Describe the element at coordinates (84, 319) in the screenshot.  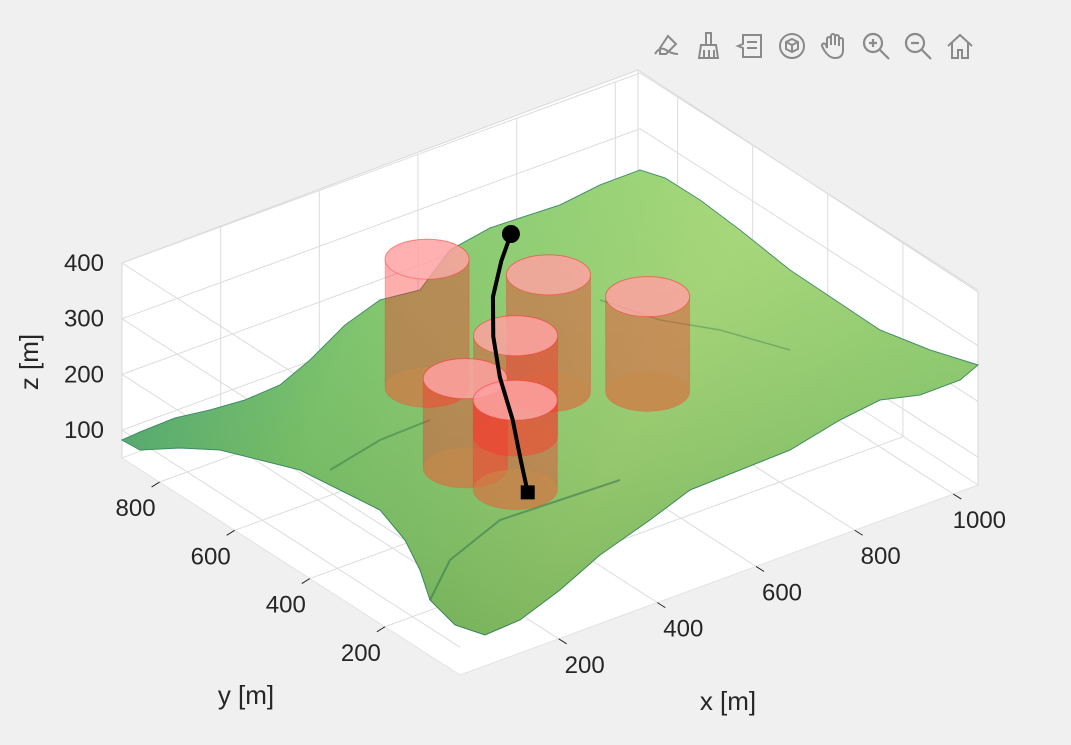
I see `z-tick-label: 300` at that location.